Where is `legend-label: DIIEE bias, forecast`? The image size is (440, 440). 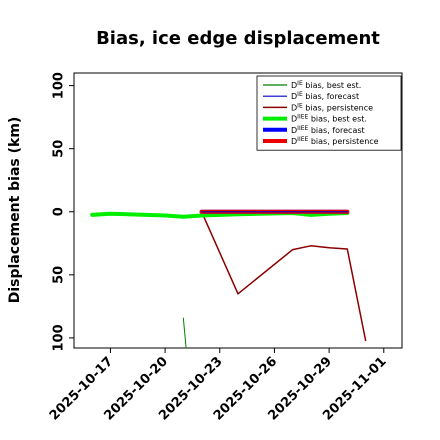 legend-label: DIIEE bias, forecast is located at coordinates (328, 130).